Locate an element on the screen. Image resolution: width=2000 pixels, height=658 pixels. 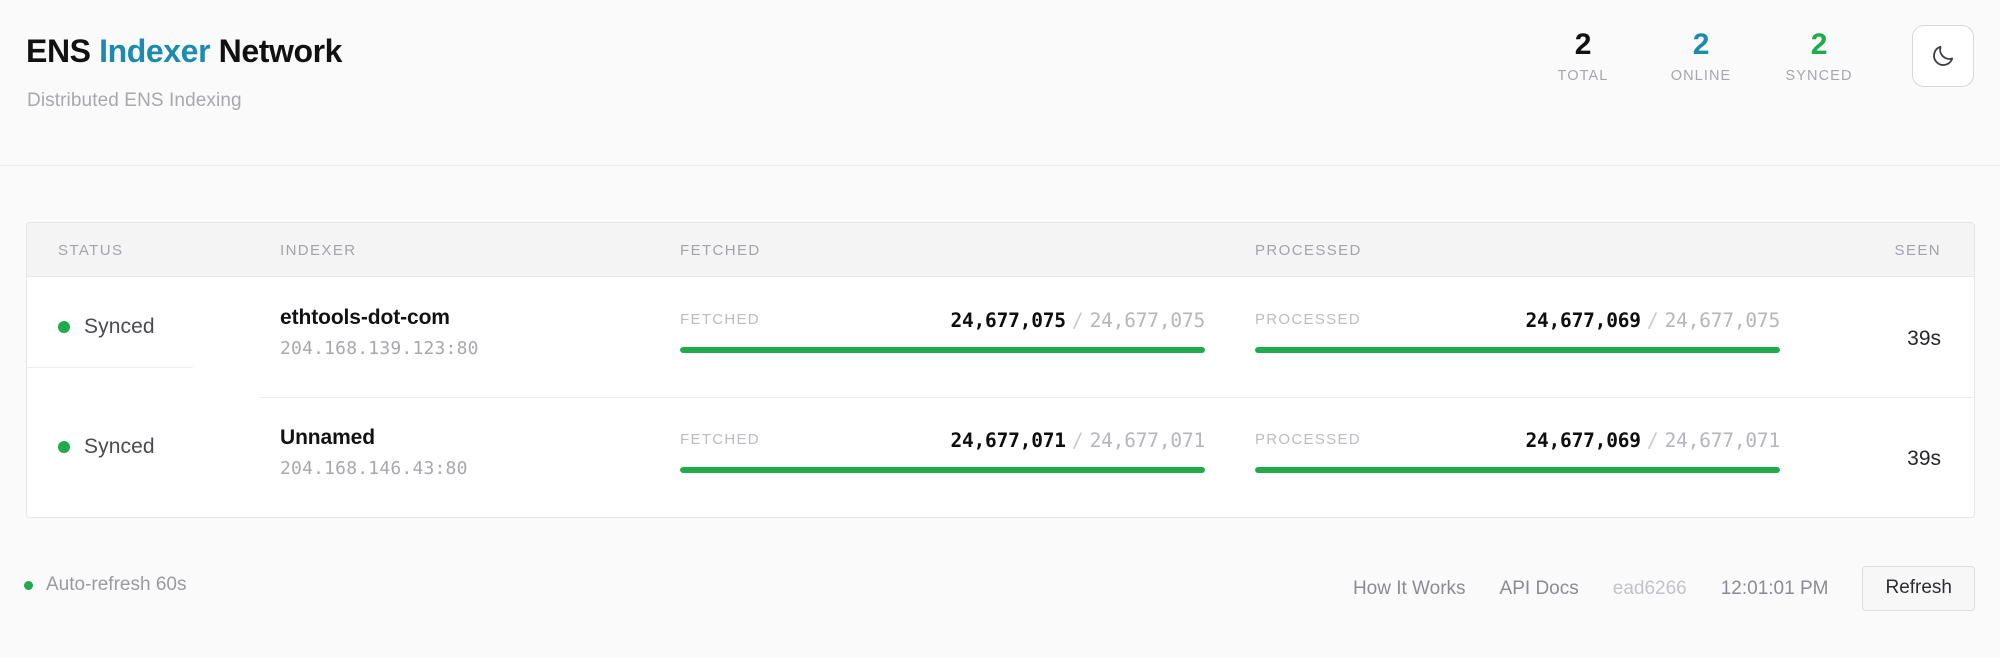
page-subtitle: Distributed ENS Indexing is located at coordinates (134, 100).